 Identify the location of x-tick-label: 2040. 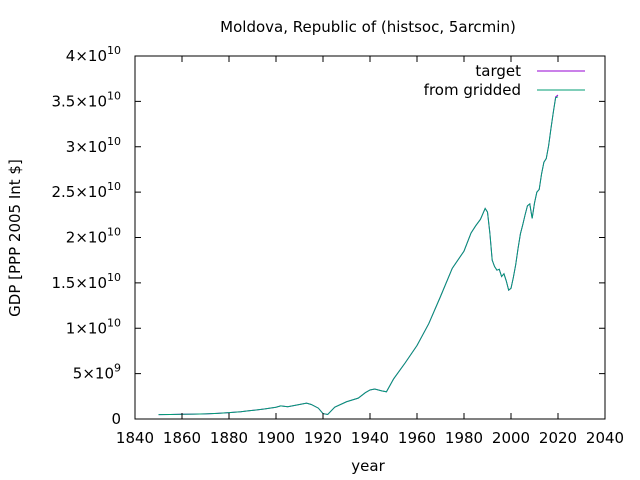
(605, 438).